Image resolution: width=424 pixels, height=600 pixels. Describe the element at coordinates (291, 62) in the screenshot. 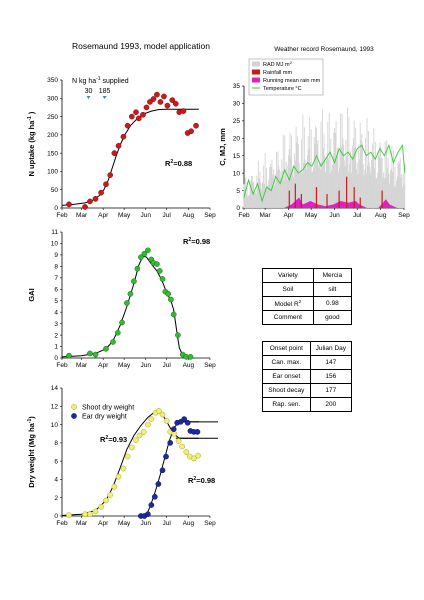

I see `legend-label-sup: 2` at that location.